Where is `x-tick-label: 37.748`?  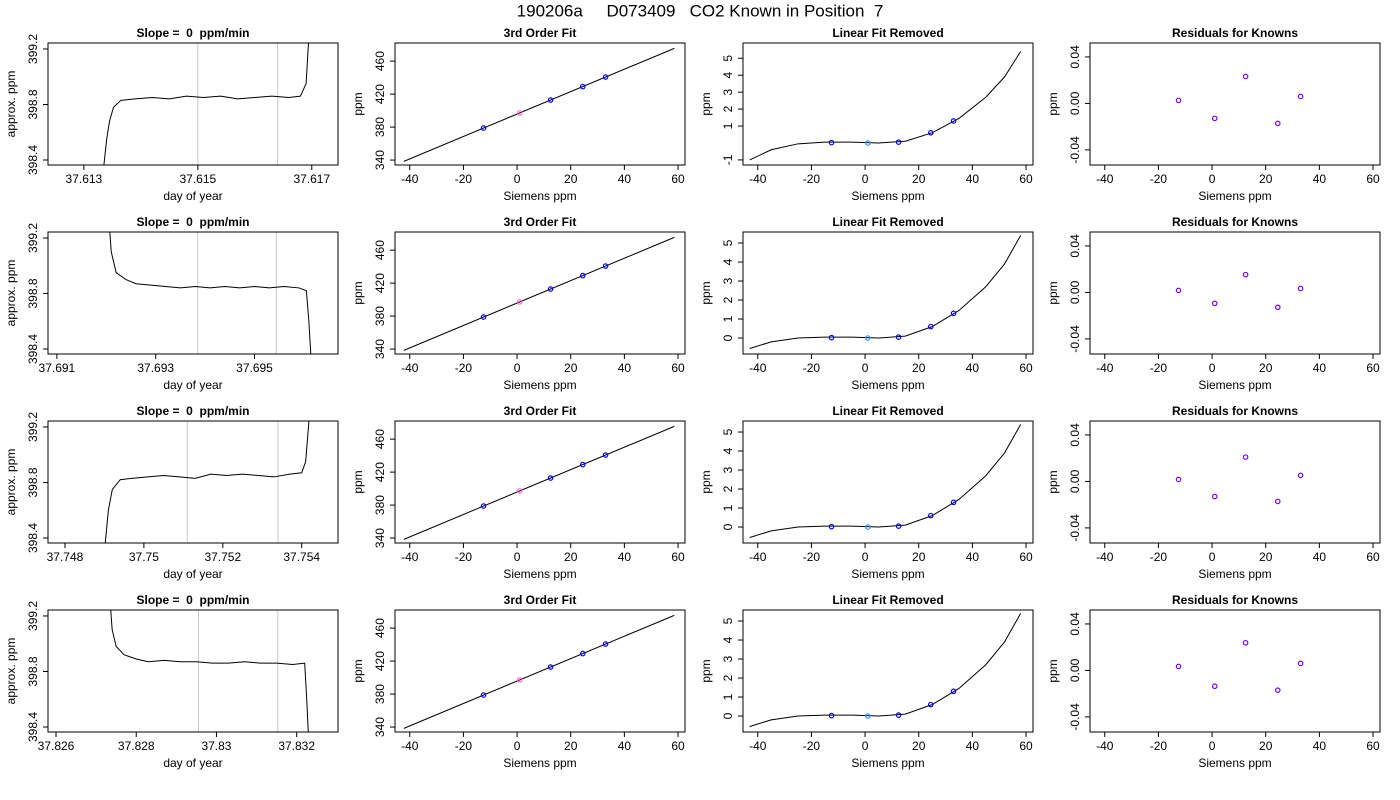
x-tick-label: 37.748 is located at coordinates (65, 557).